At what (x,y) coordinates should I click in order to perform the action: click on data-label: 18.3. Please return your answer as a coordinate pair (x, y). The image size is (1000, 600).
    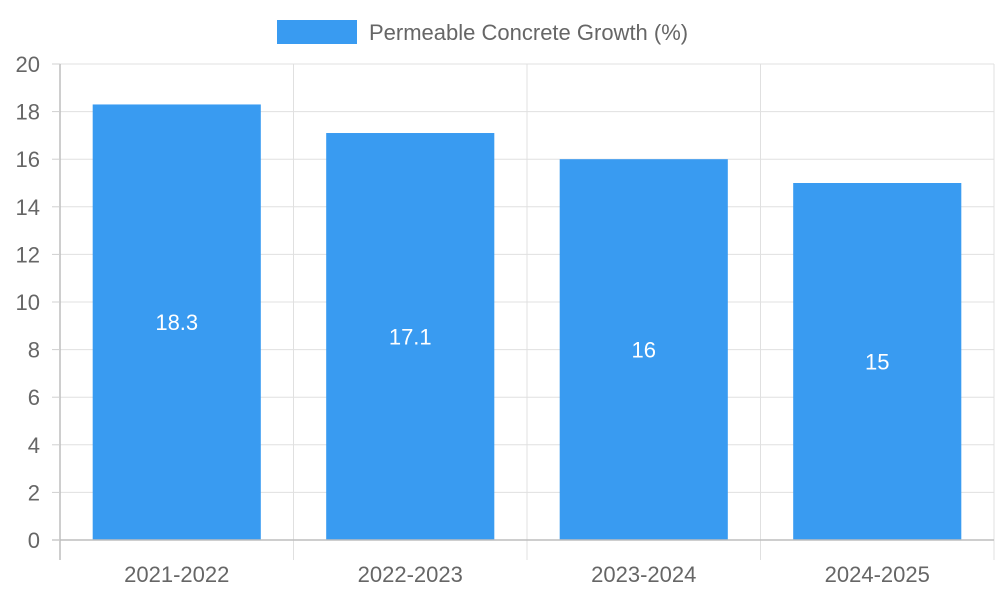
    Looking at the image, I should click on (176, 322).